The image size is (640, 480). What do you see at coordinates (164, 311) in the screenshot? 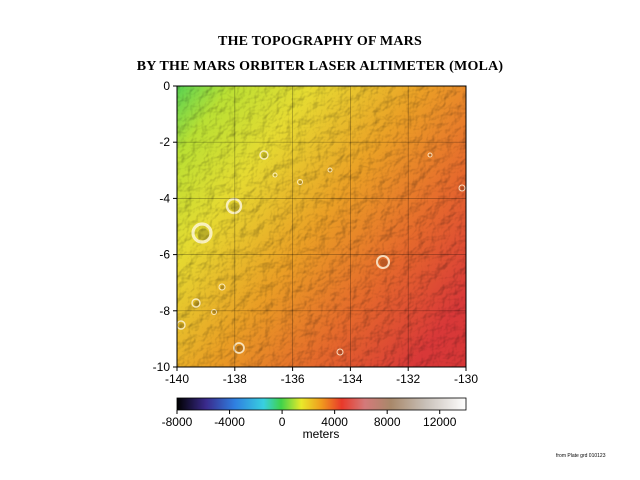
I see `y-tick-label: -8` at bounding box center [164, 311].